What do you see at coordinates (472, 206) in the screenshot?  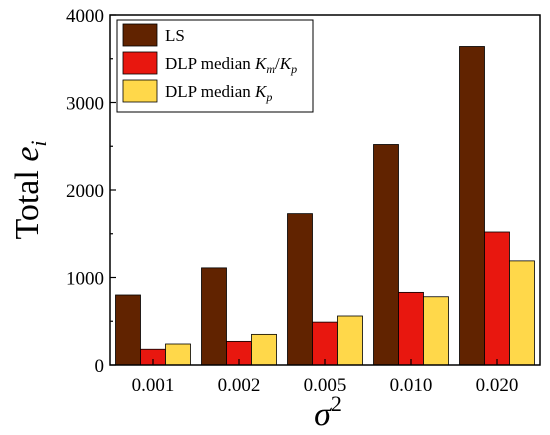 I see `bar-series1-0.020` at bounding box center [472, 206].